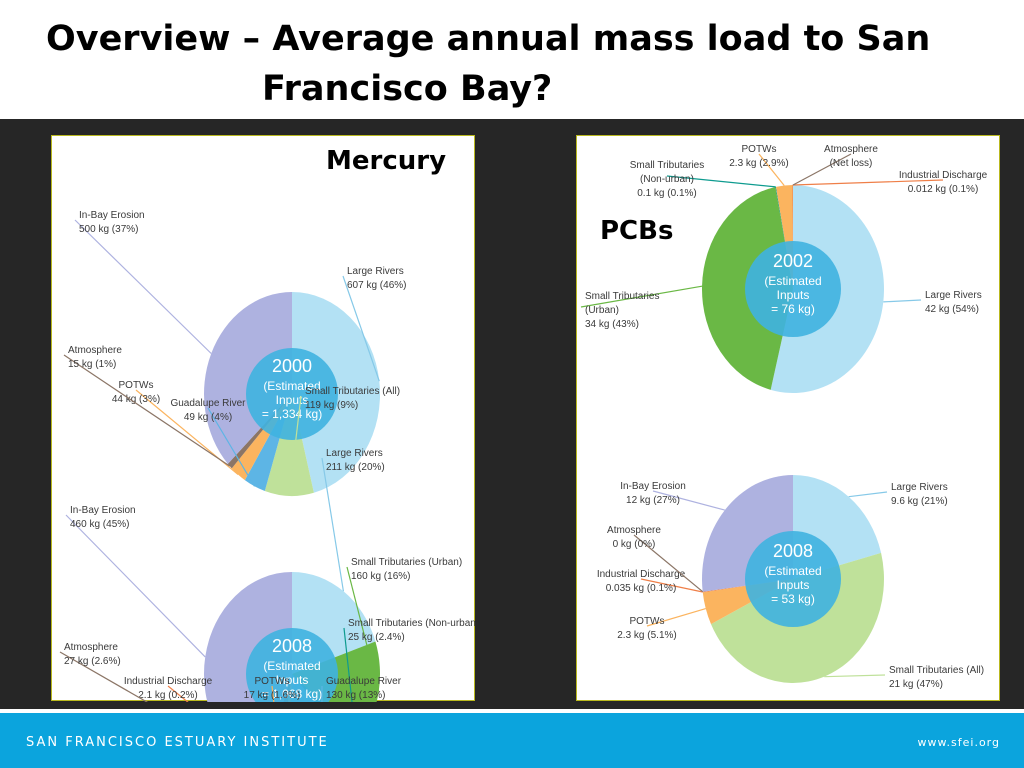 This screenshot has width=1024, height=768. I want to click on slice-label-potws: POTWs 17 kg (1.6%), so click(272, 688).